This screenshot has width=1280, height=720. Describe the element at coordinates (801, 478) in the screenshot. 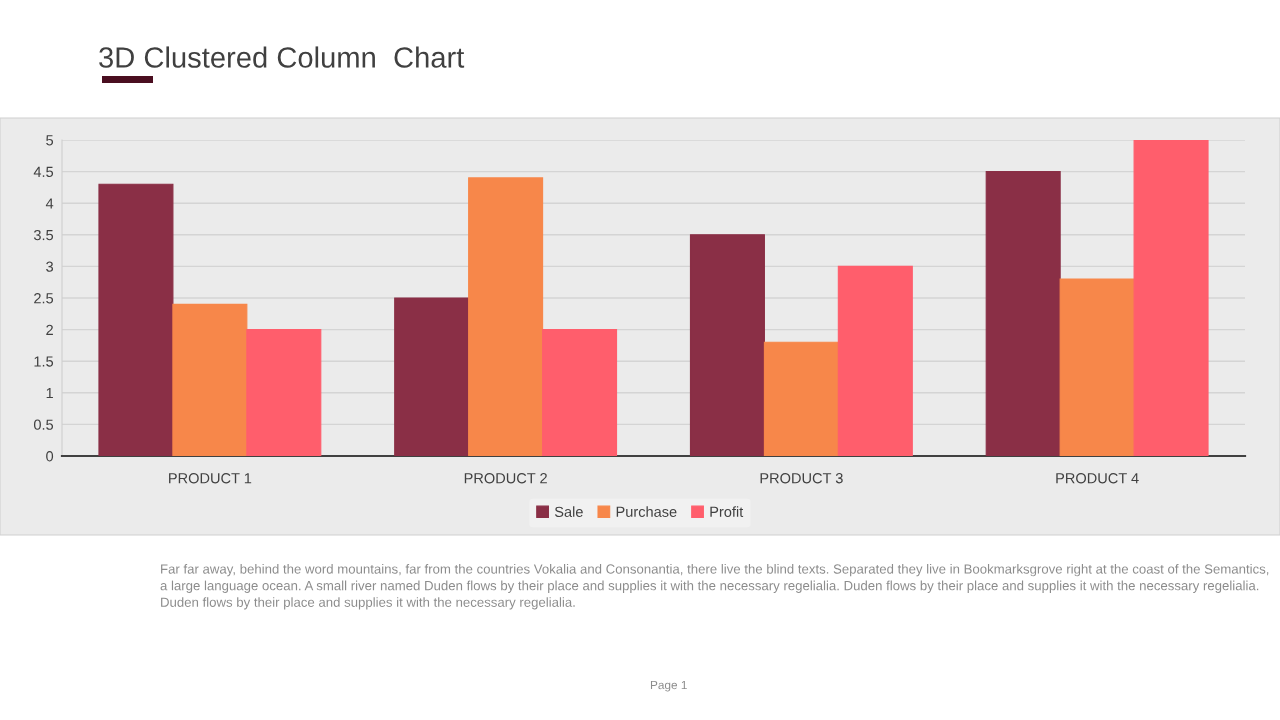

I see `x-tick-label: PRODUCT 3` at that location.